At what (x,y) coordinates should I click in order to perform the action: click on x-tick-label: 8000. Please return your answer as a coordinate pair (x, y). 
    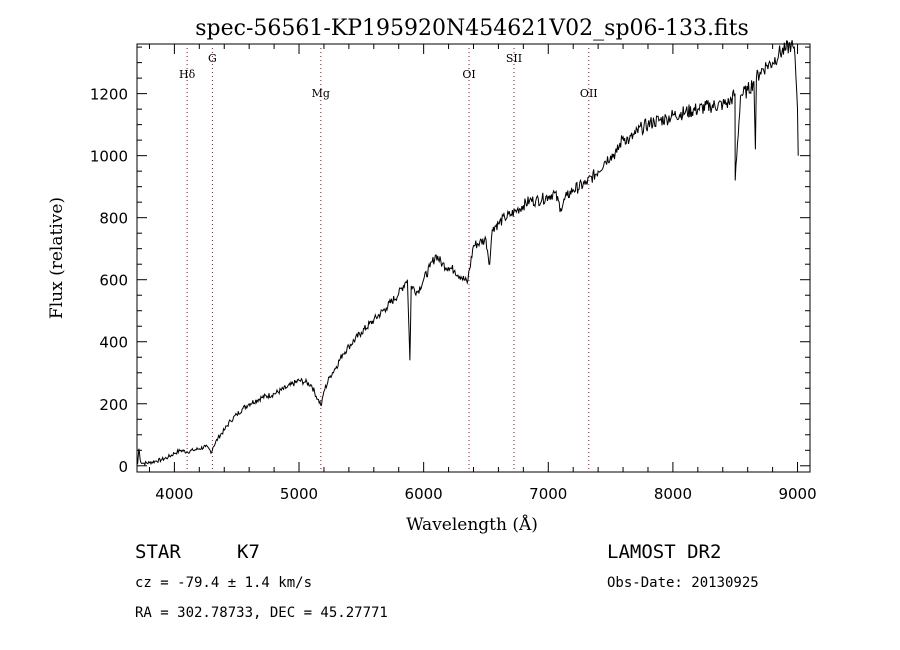
    Looking at the image, I should click on (673, 494).